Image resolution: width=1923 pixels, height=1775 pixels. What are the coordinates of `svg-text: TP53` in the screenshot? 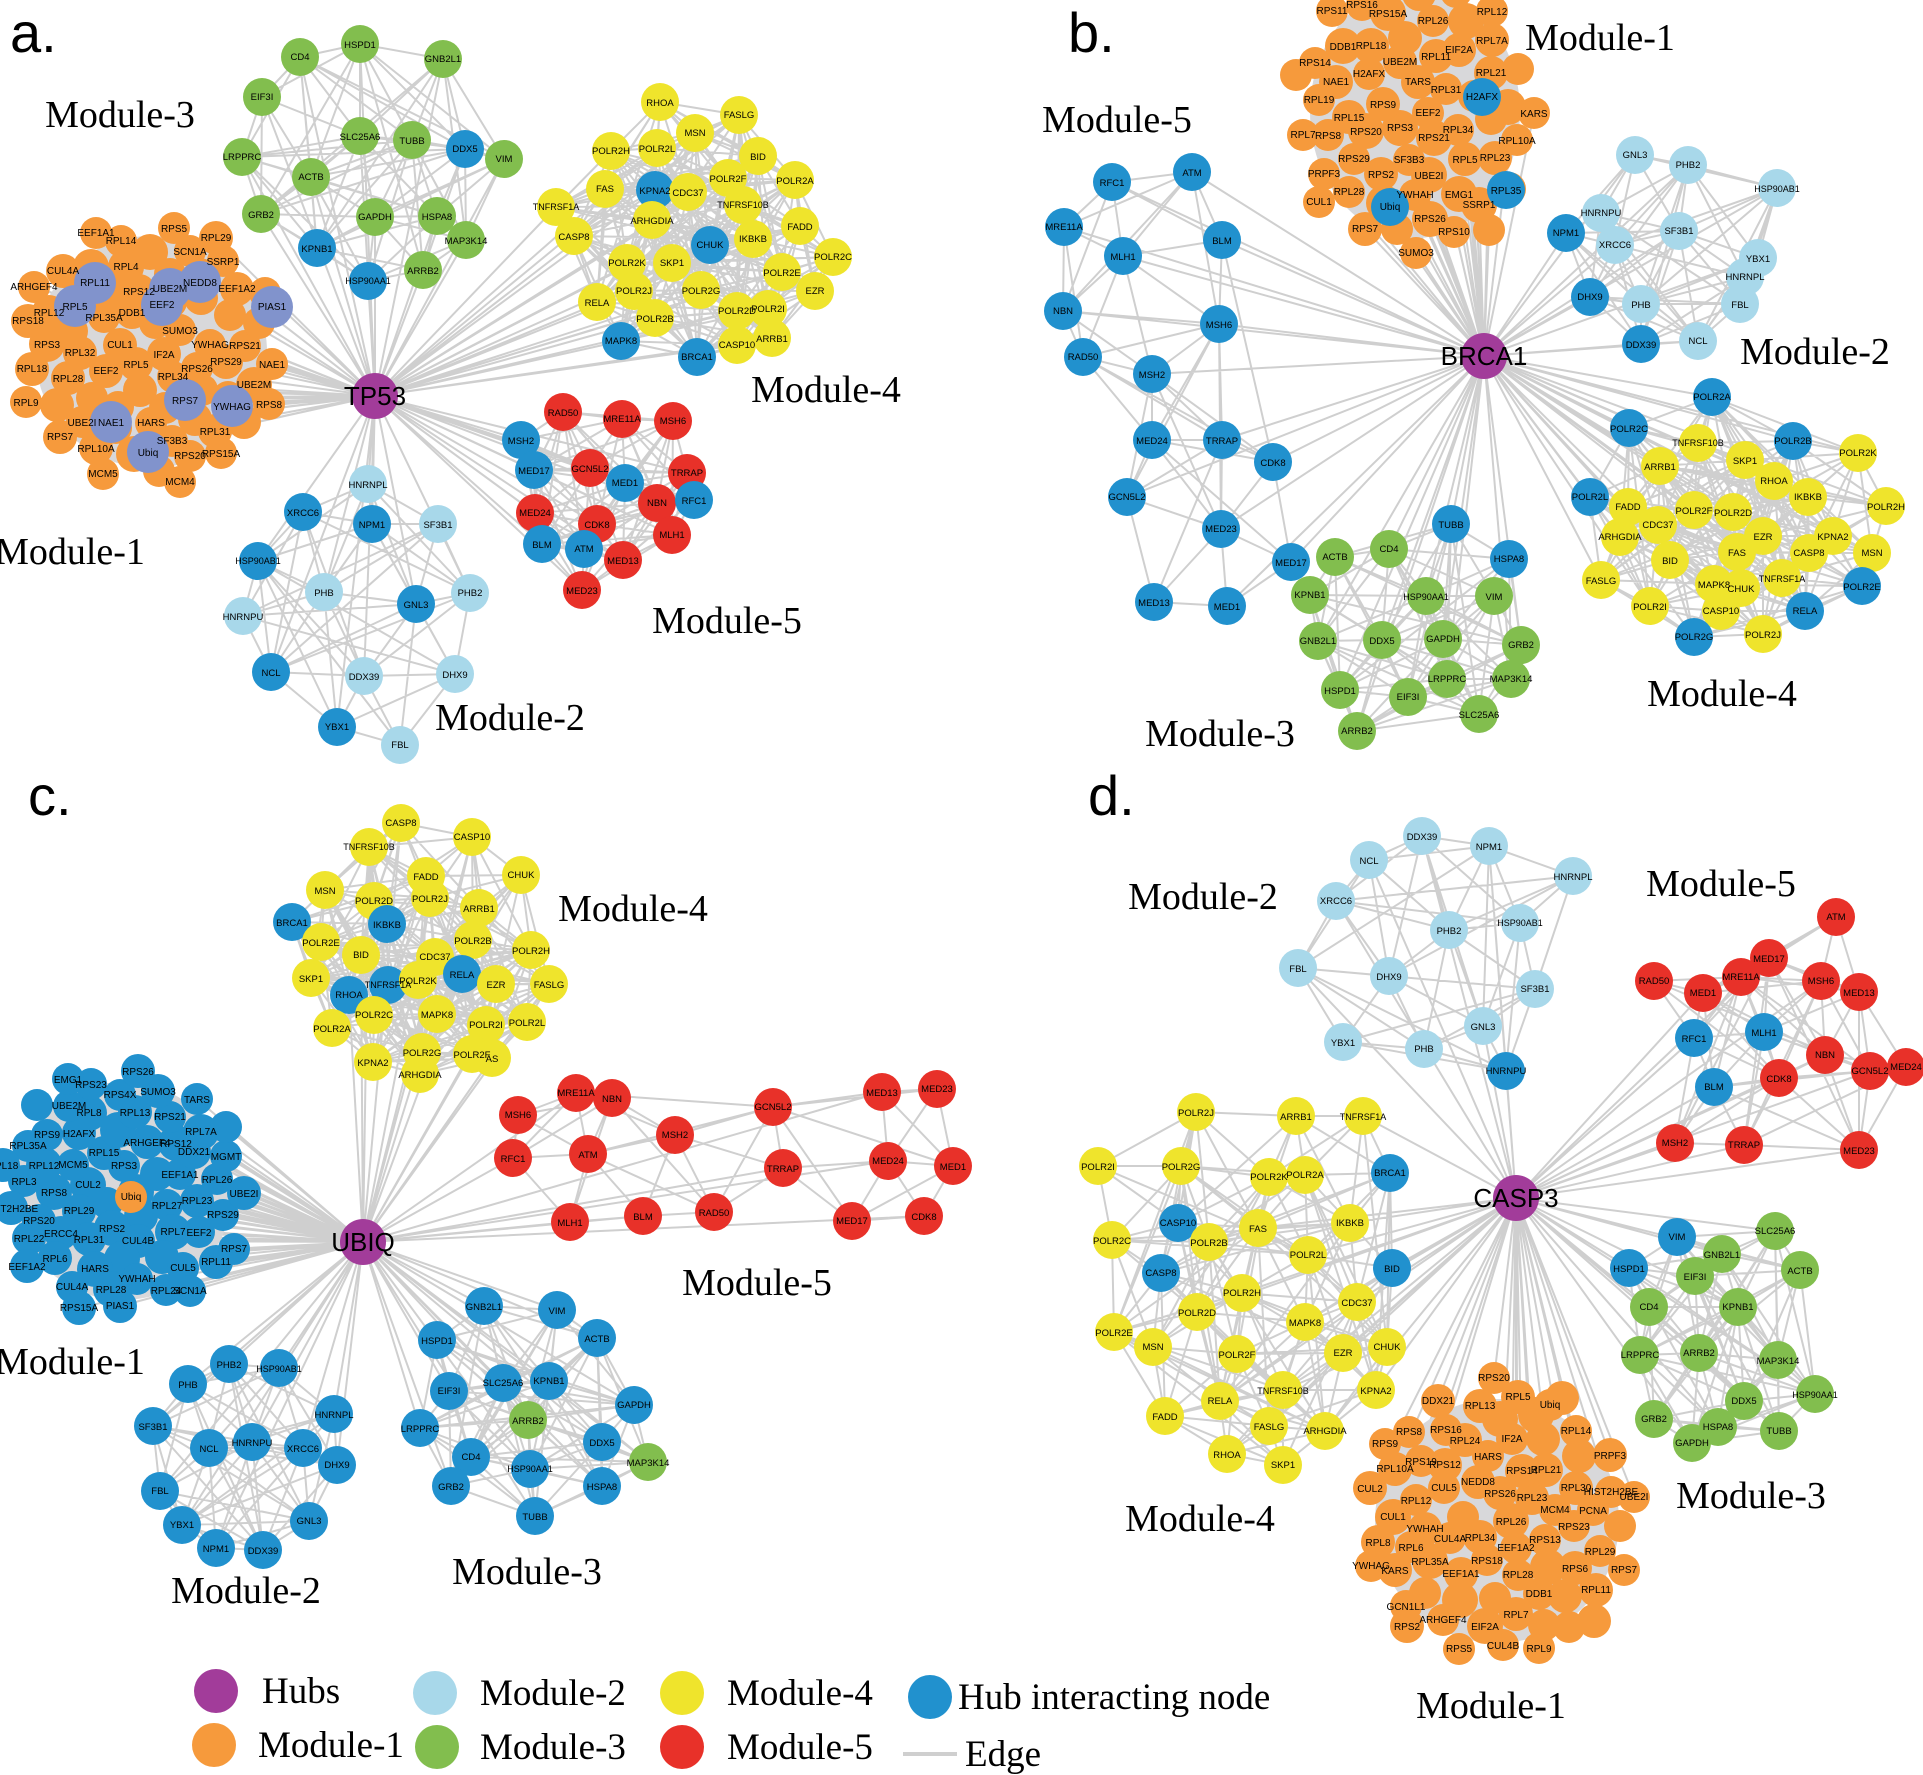 It's located at (375, 396).